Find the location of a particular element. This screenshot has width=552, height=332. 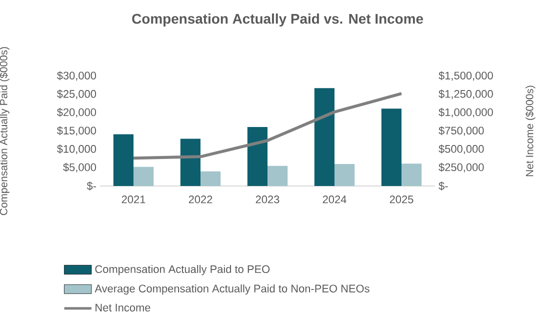

y-tick-label: $10,000 is located at coordinates (76, 149).